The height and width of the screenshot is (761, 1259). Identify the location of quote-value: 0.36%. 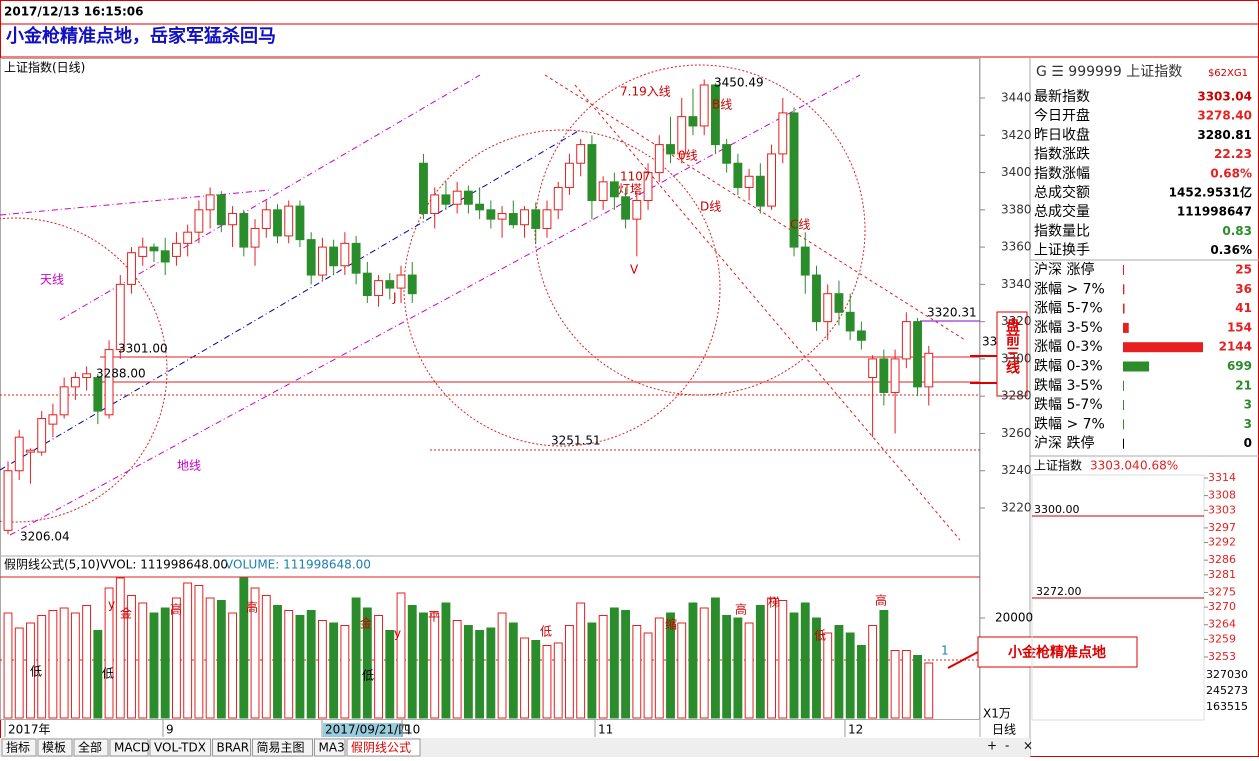
(1231, 250).